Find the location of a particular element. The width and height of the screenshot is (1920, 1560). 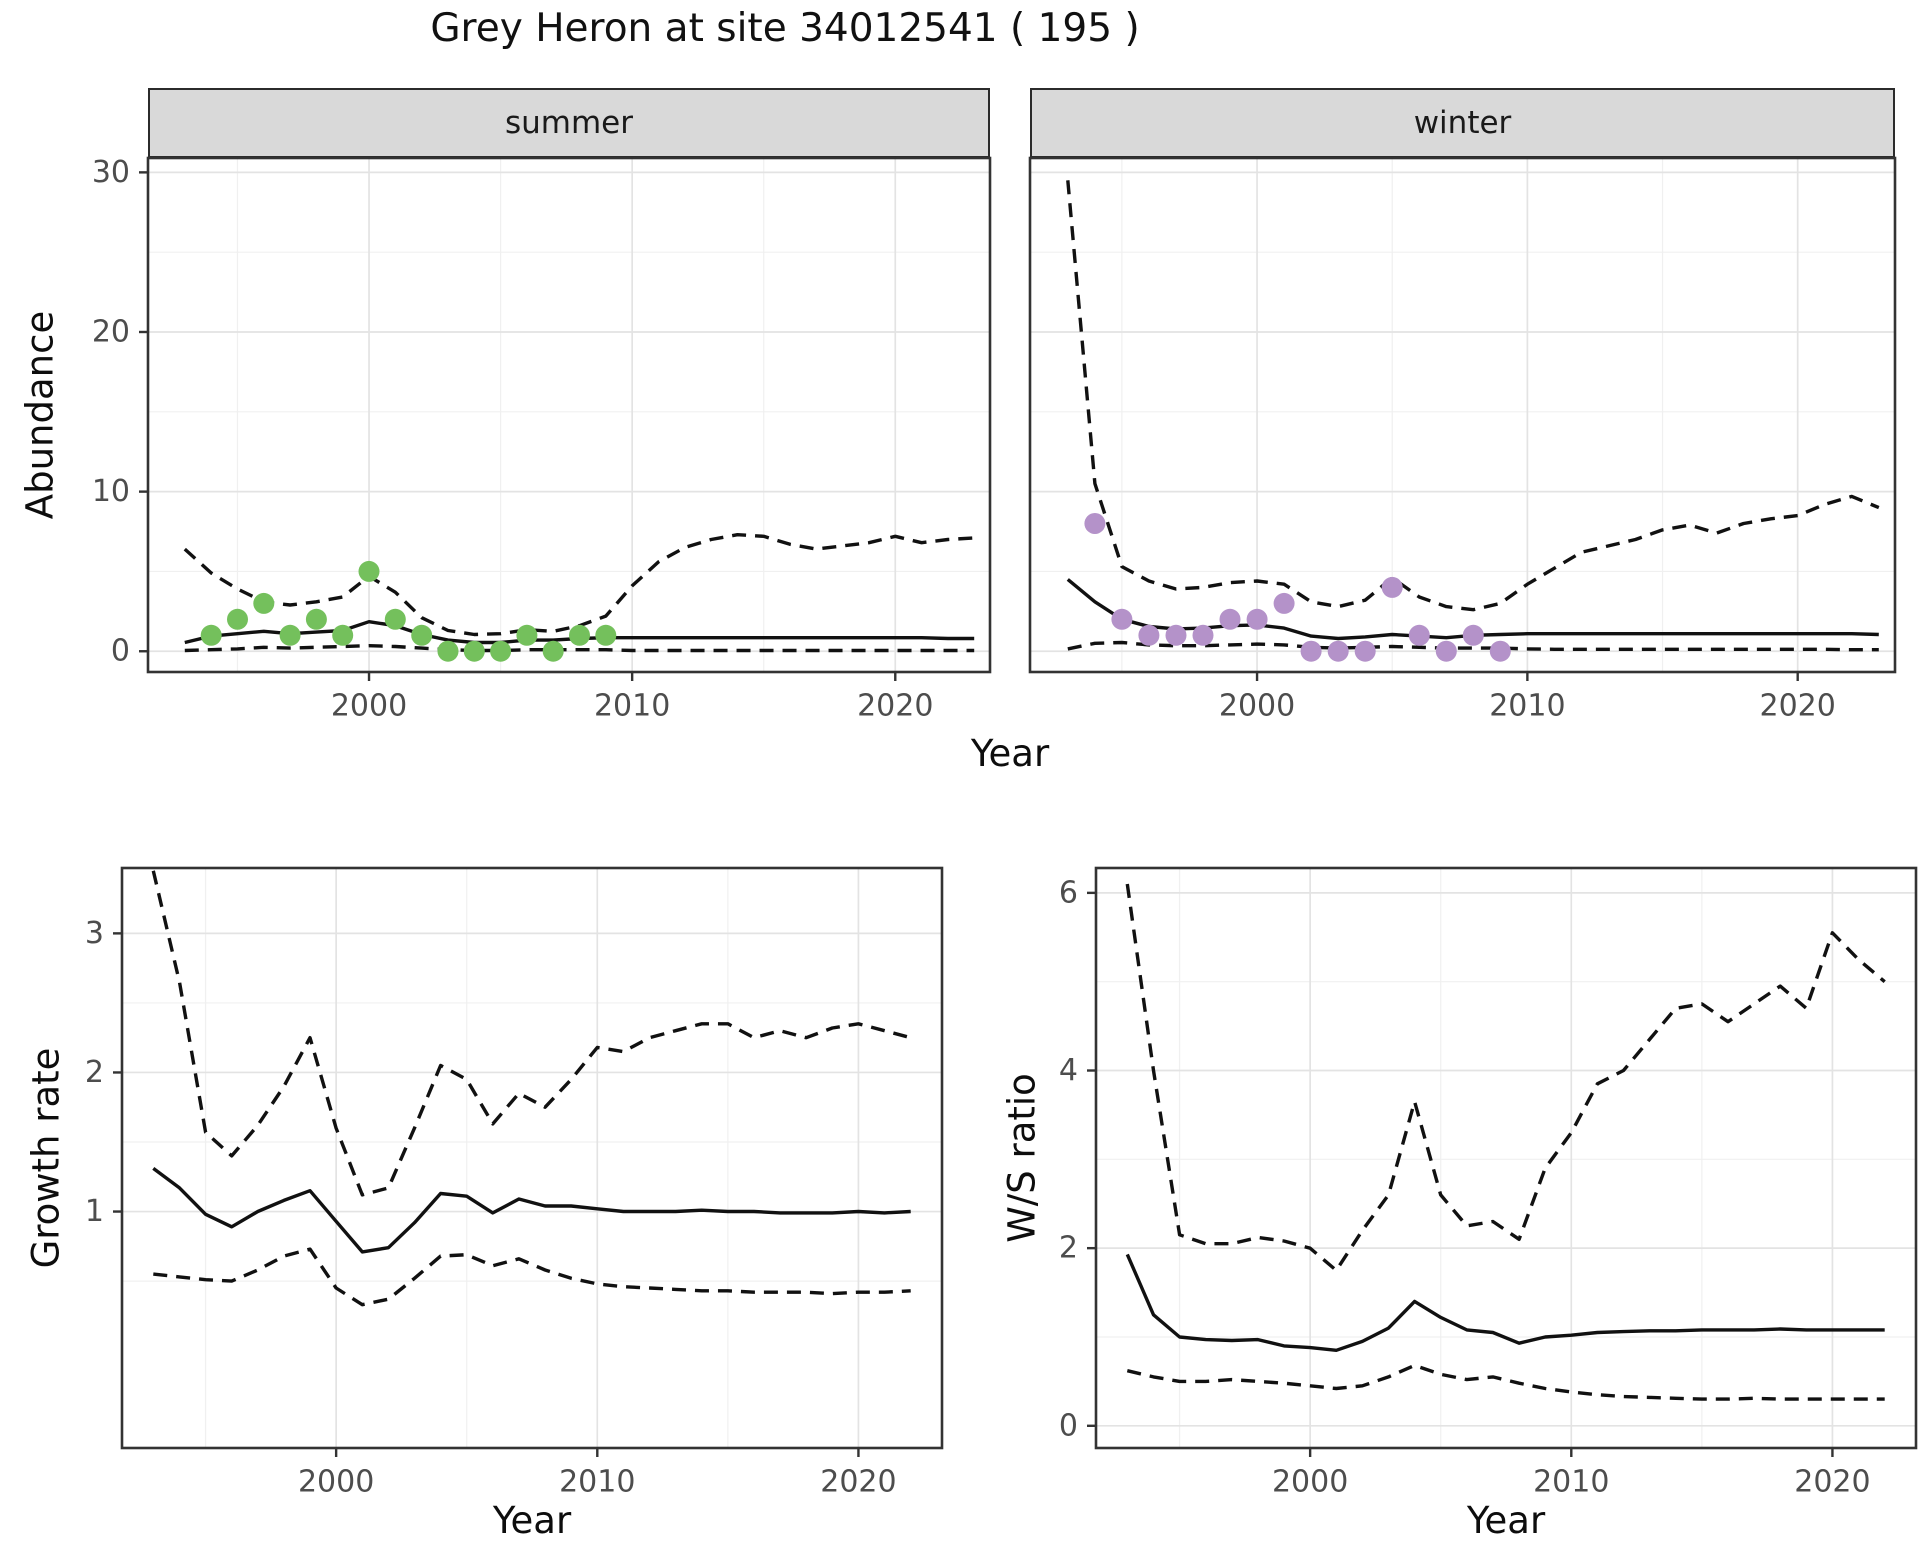

facet-strip-label: winter is located at coordinates (1462, 123).